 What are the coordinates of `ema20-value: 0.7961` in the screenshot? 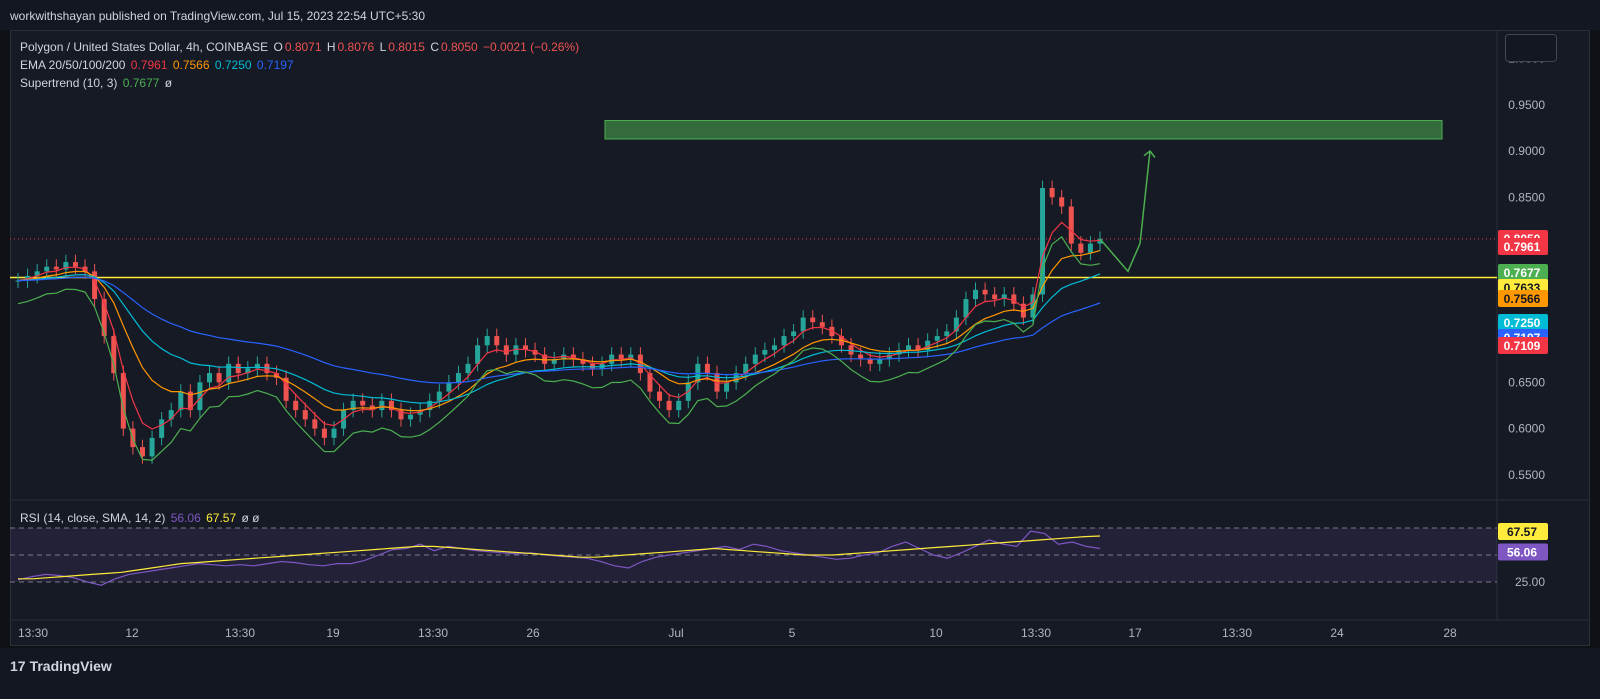 It's located at (149, 65).